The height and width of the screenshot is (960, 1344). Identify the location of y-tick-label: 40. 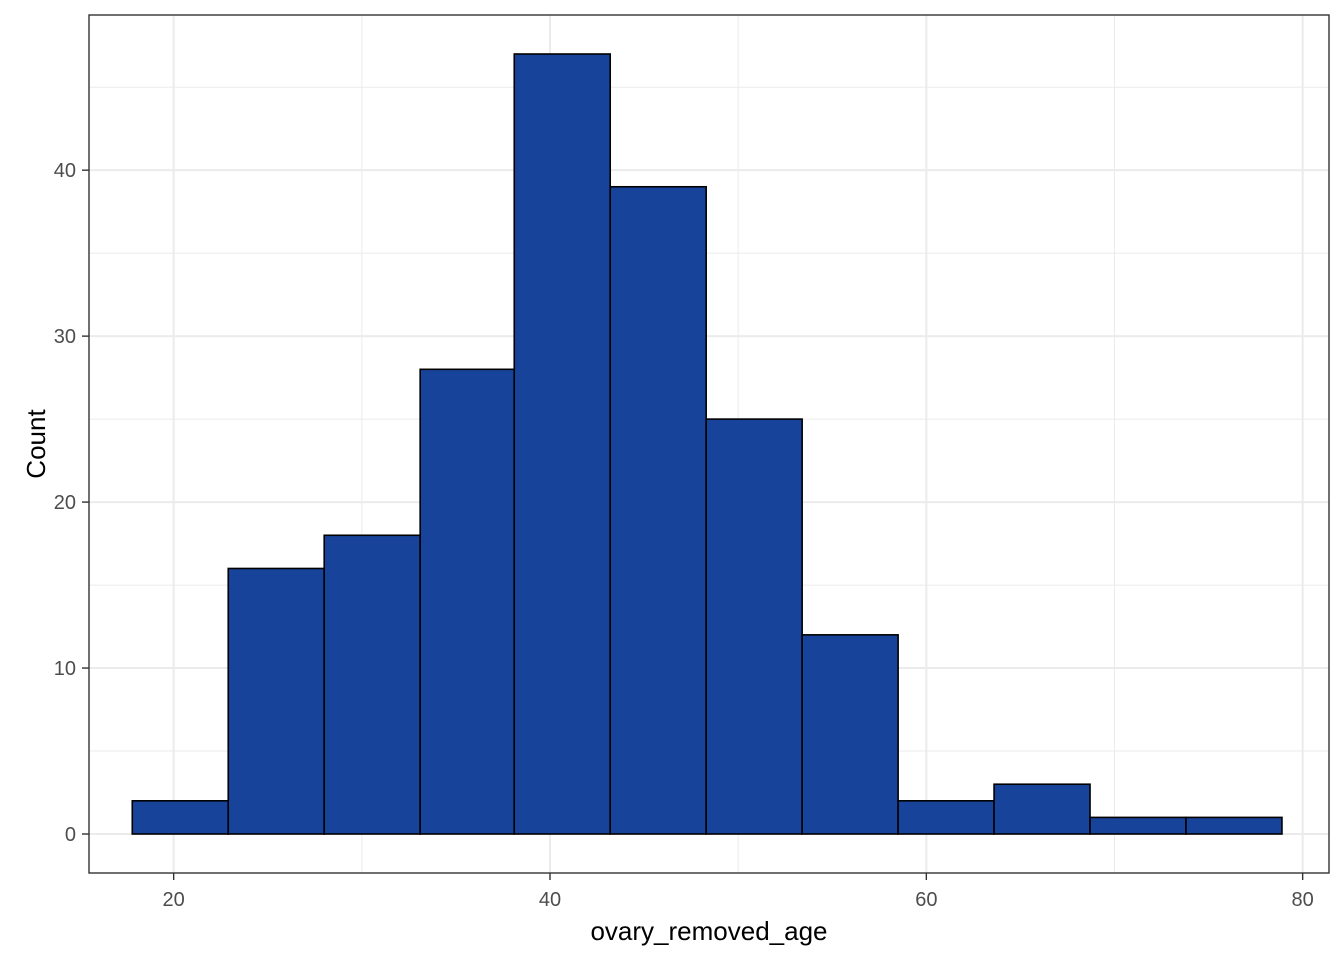
(65, 171).